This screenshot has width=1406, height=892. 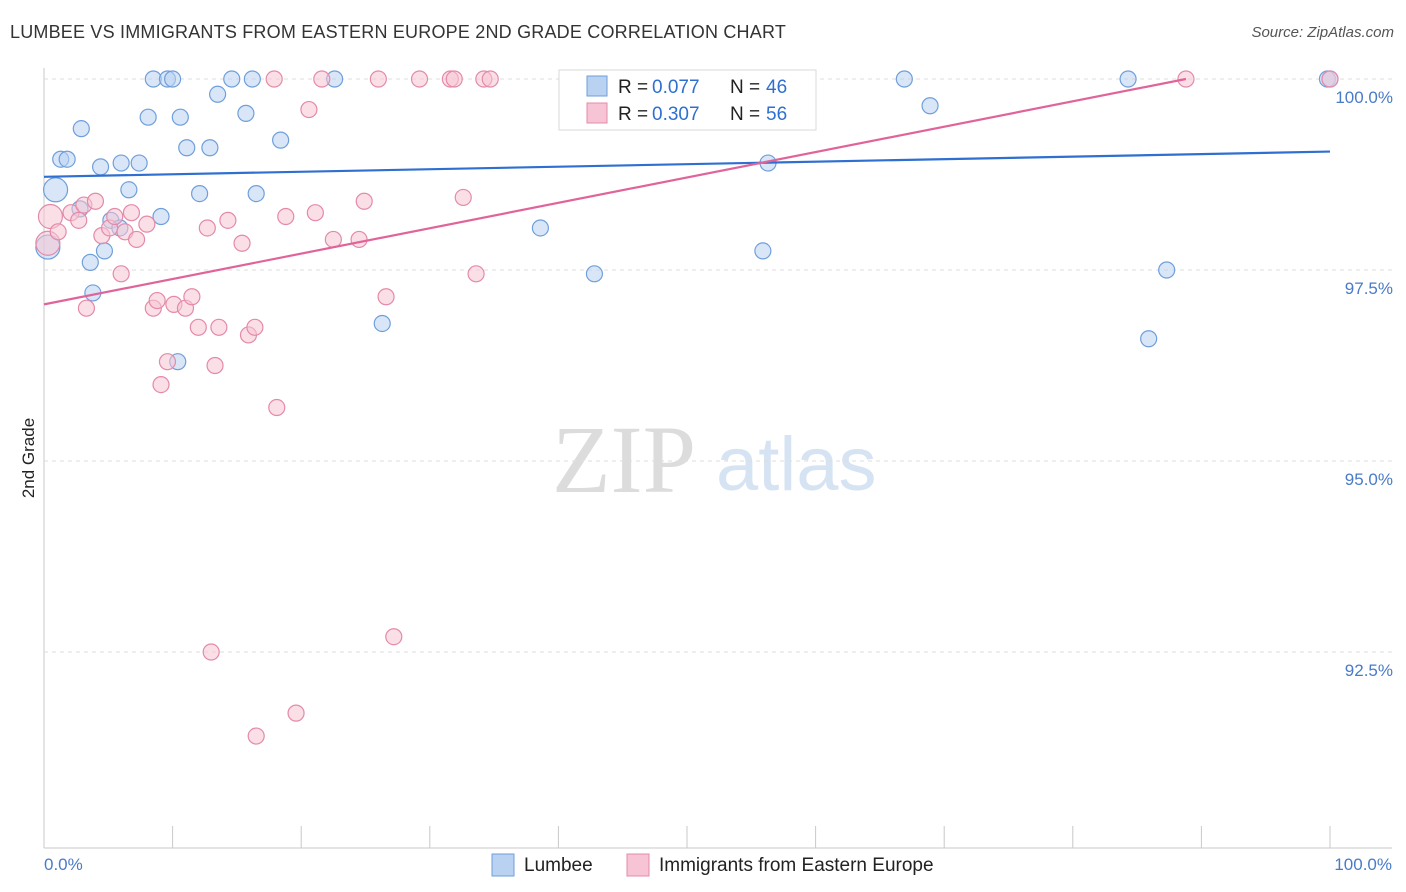 I want to click on series-legend-label-immigrants: Immigrants from Eastern Europe, so click(x=796, y=865).